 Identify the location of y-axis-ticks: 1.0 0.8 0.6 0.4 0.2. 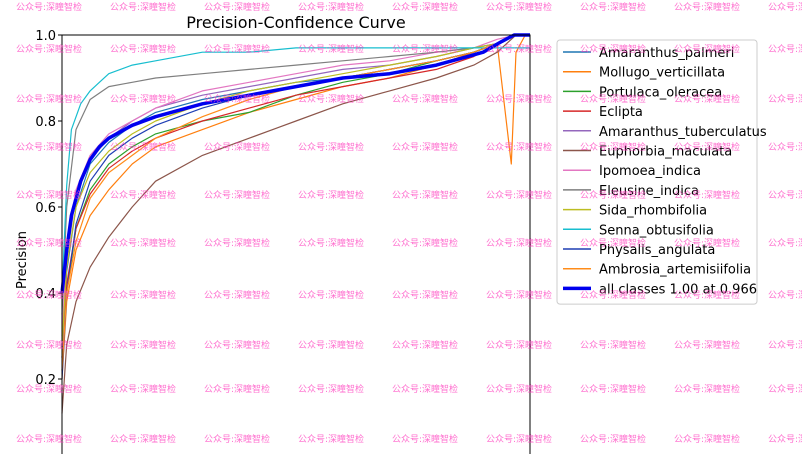
(48, 208).